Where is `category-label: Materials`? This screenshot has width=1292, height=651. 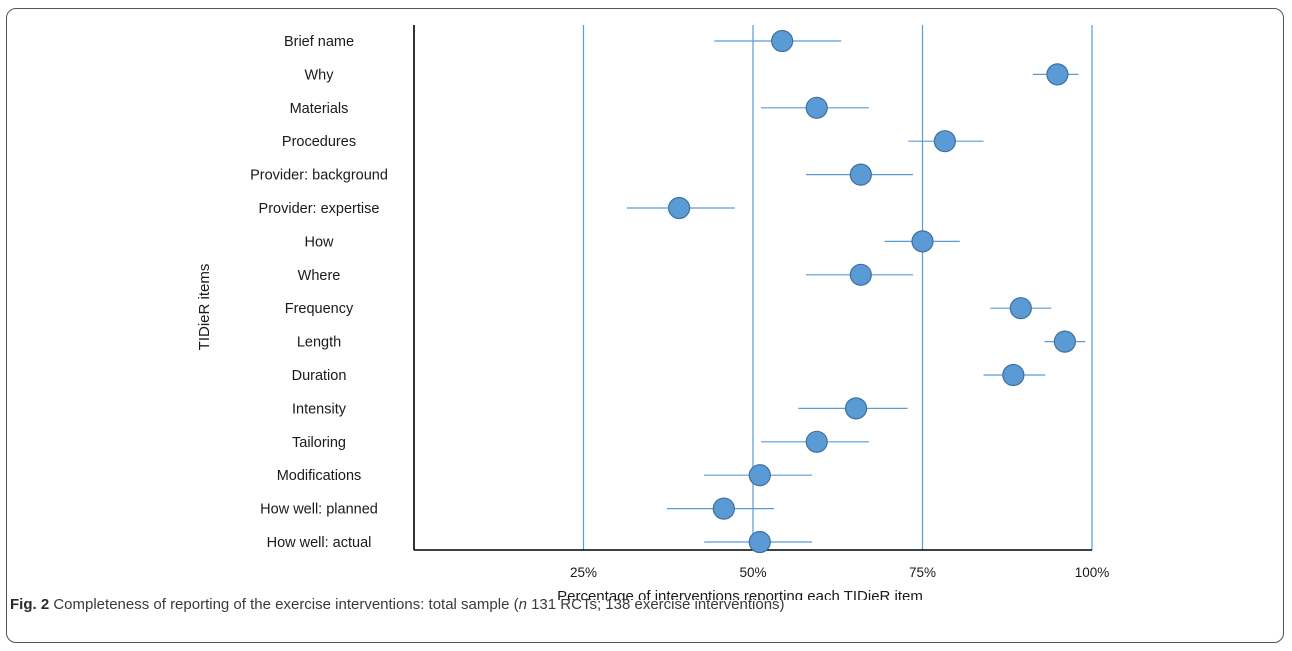
category-label: Materials is located at coordinates (319, 109).